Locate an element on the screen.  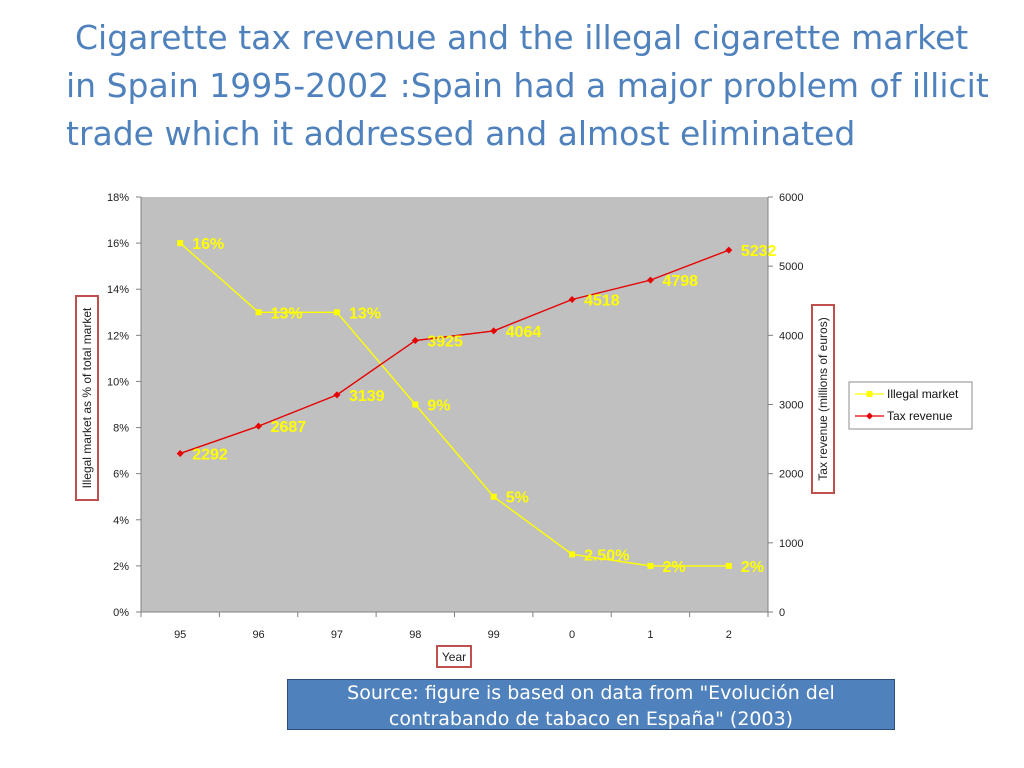
x-tick-label: 2 is located at coordinates (729, 635).